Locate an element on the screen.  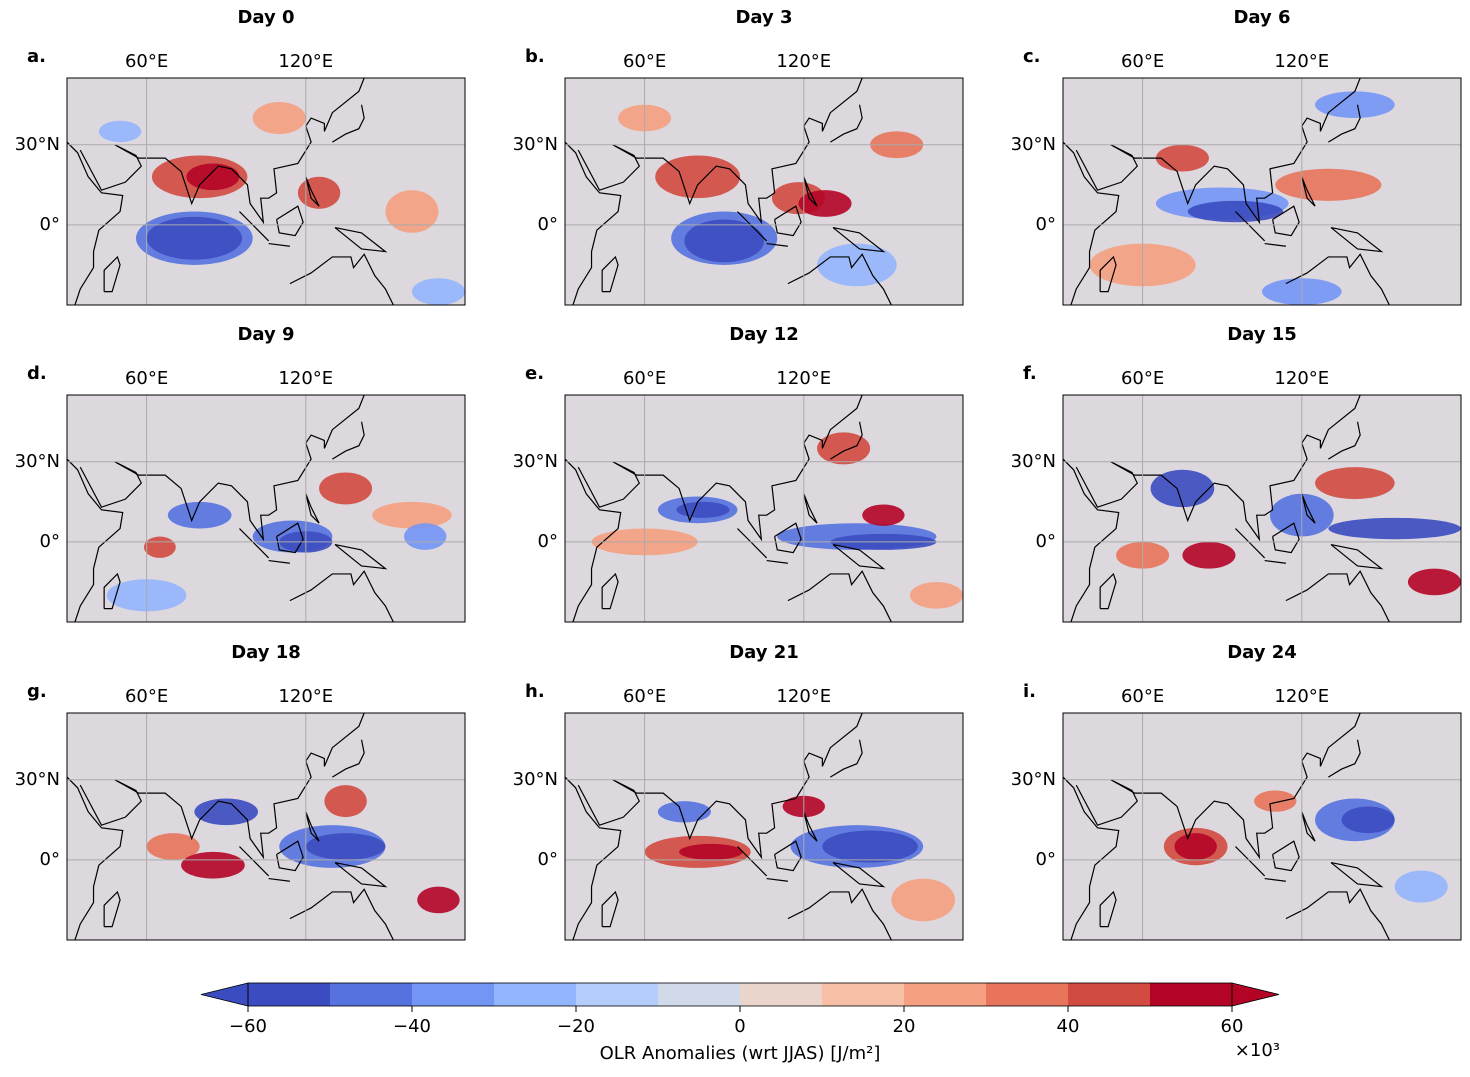
panel-letter: b. is located at coordinates (535, 56).